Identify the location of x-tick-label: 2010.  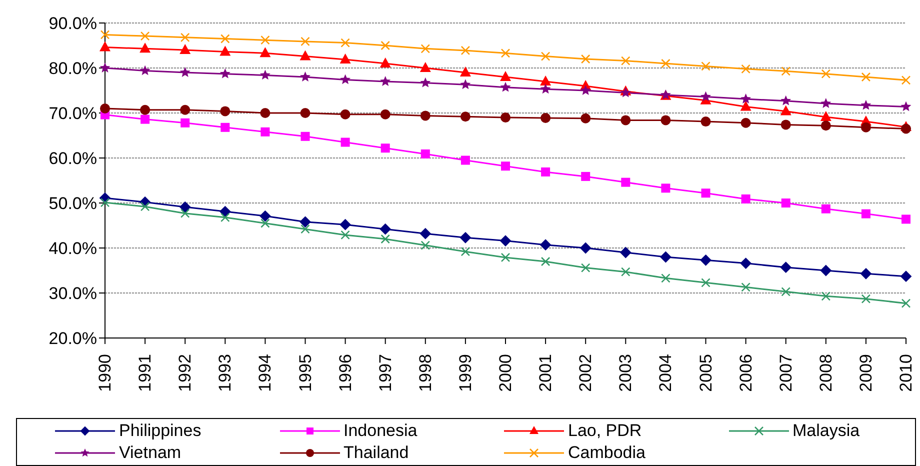
(906, 373).